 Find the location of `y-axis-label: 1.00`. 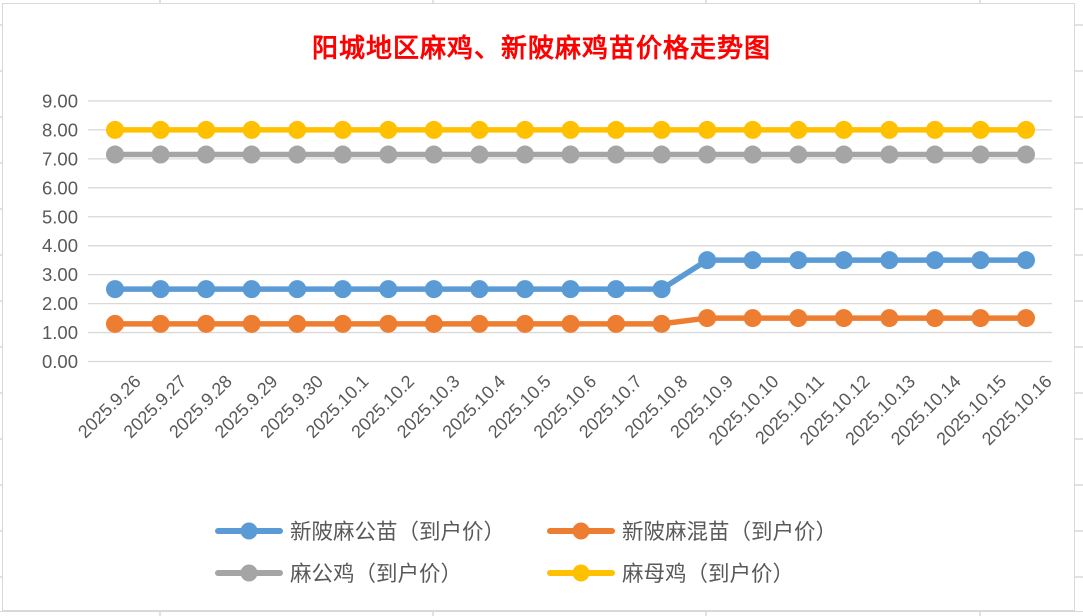

y-axis-label: 1.00 is located at coordinates (60, 332).